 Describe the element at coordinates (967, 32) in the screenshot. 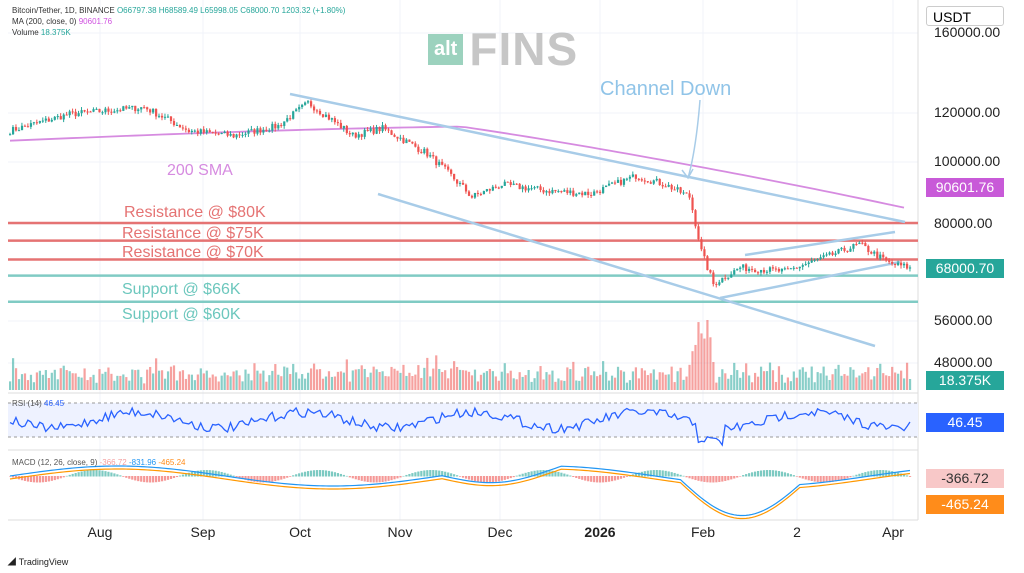

I see `price-axis-label: 160000.00` at that location.